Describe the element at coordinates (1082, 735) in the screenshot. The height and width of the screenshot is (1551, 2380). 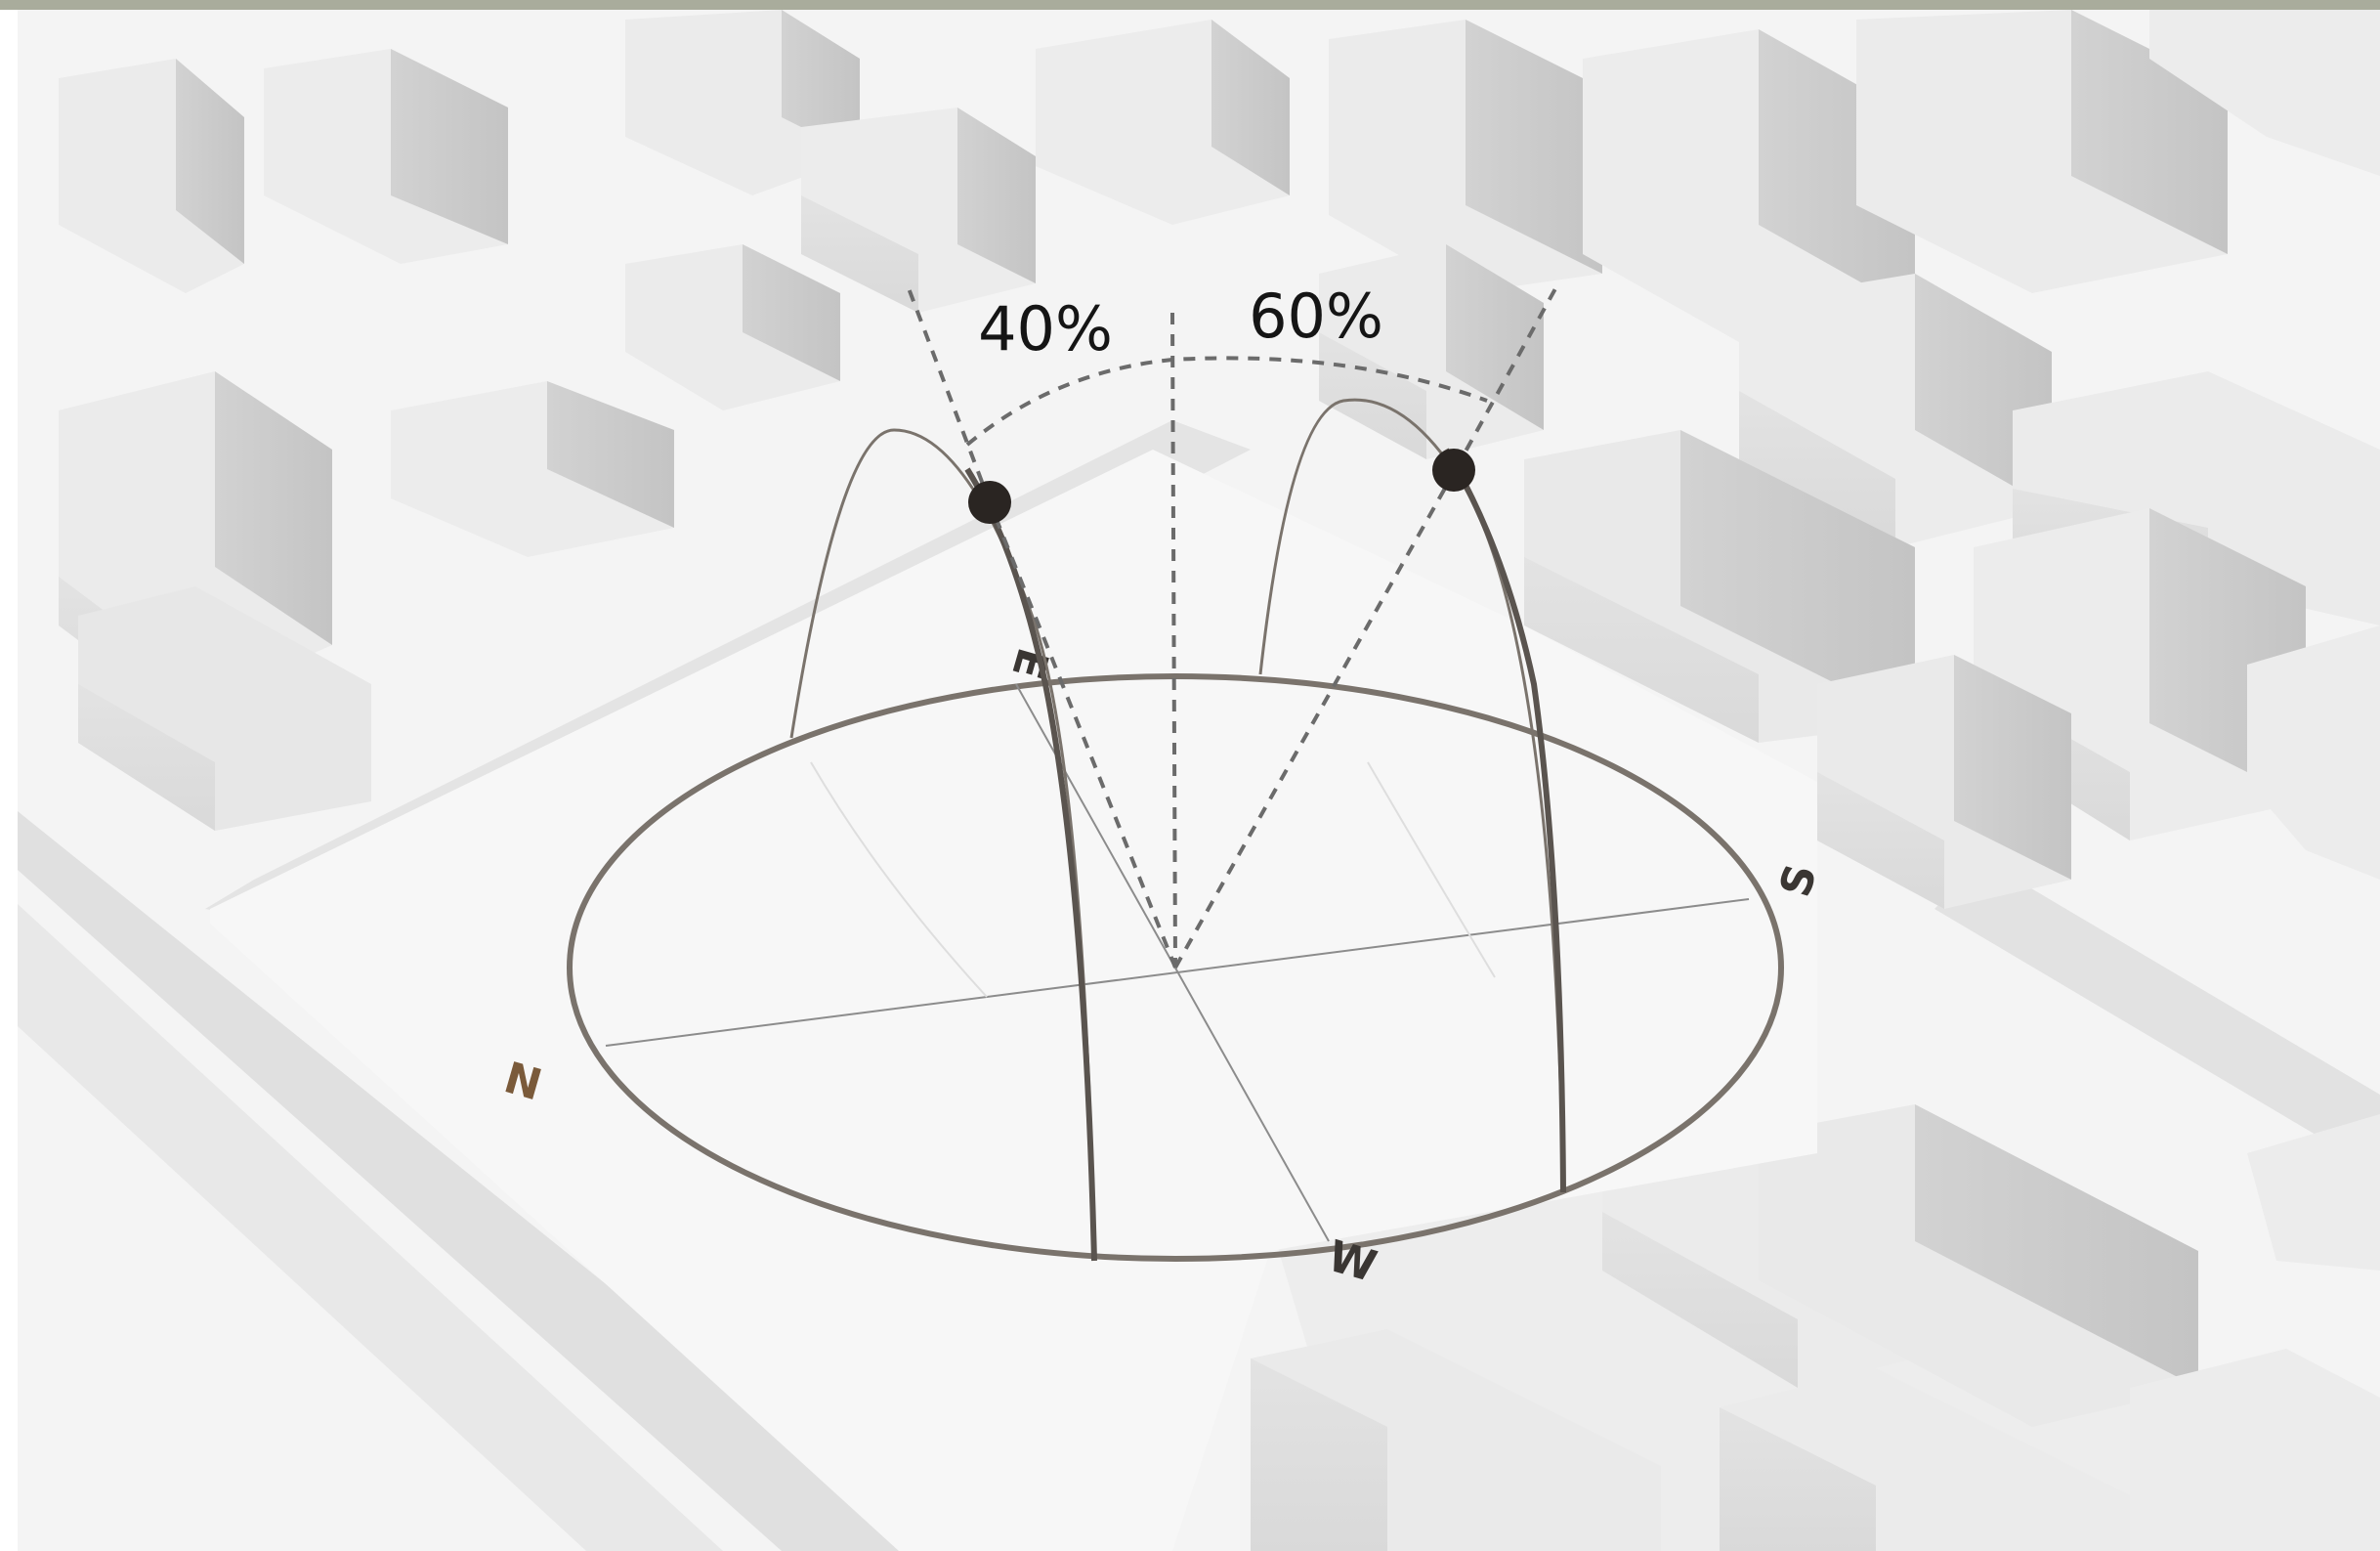
I see `left-sun-ray` at that location.